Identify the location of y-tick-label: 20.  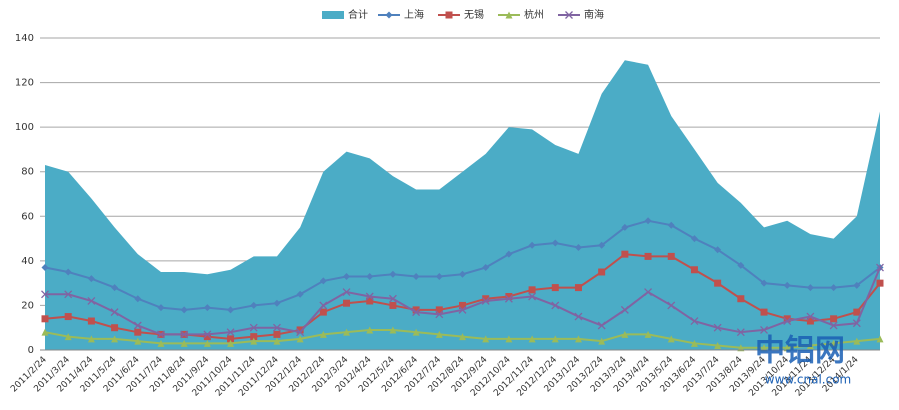
(27, 305).